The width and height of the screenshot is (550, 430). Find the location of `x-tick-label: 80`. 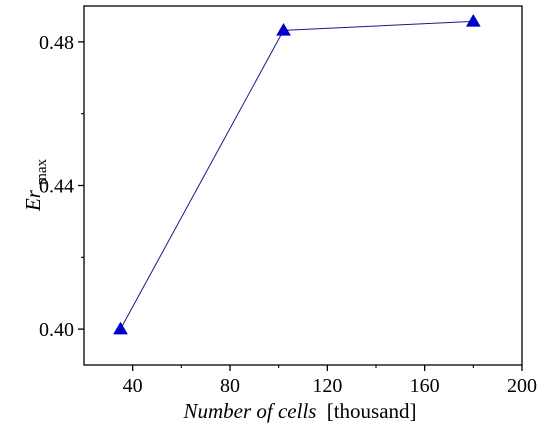

x-tick-label: 80 is located at coordinates (230, 386).